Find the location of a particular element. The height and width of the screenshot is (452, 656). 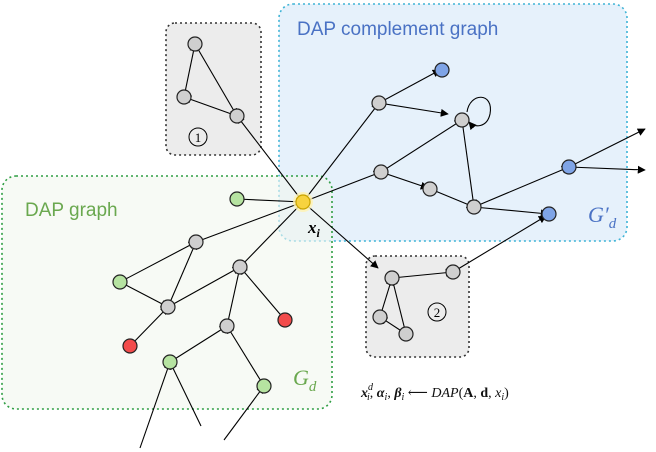

center-node-label: xi is located at coordinates (314, 229).